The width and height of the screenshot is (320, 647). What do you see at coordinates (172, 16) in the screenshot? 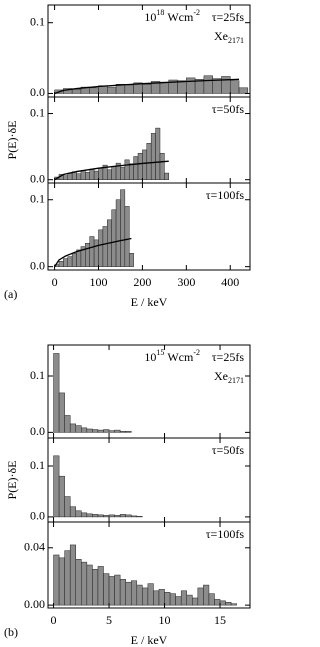
I see `intensity-label: 1018 Wcm-2` at bounding box center [172, 16].